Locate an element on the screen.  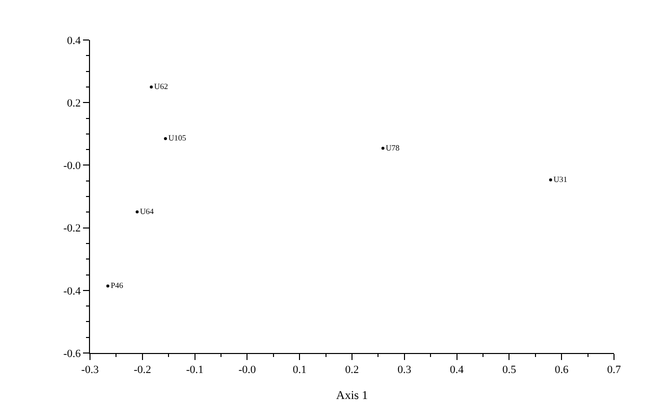
x-tick-label: 0.7 is located at coordinates (614, 370).